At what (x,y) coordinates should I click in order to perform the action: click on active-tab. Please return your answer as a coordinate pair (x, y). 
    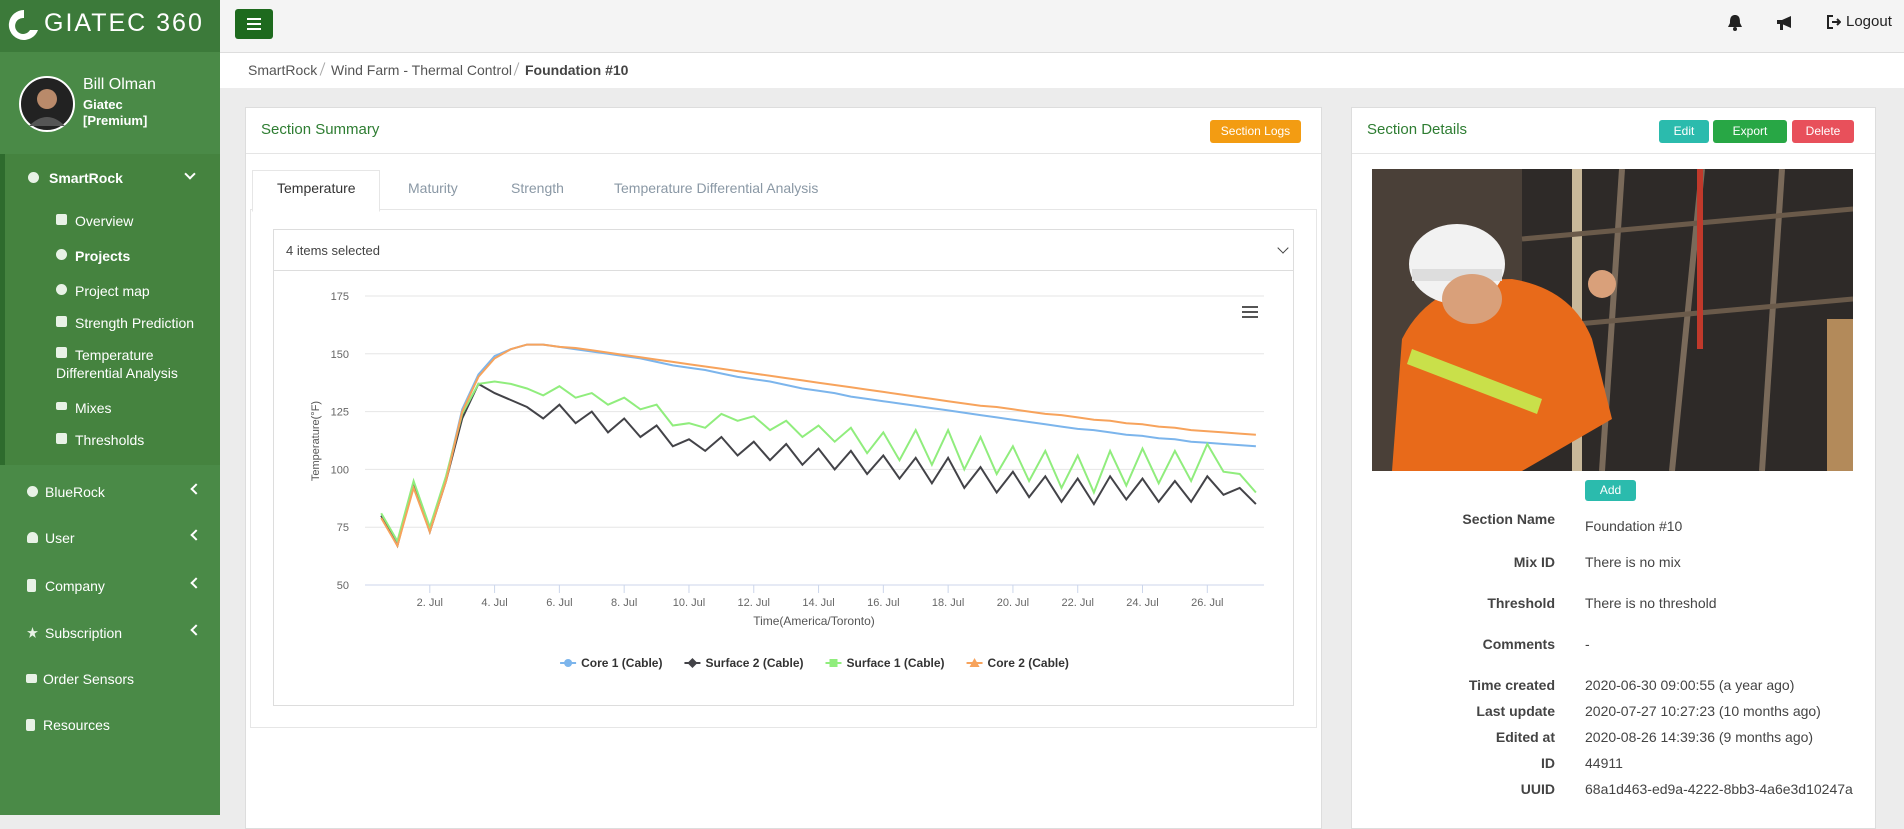
    Looking at the image, I should click on (316, 191).